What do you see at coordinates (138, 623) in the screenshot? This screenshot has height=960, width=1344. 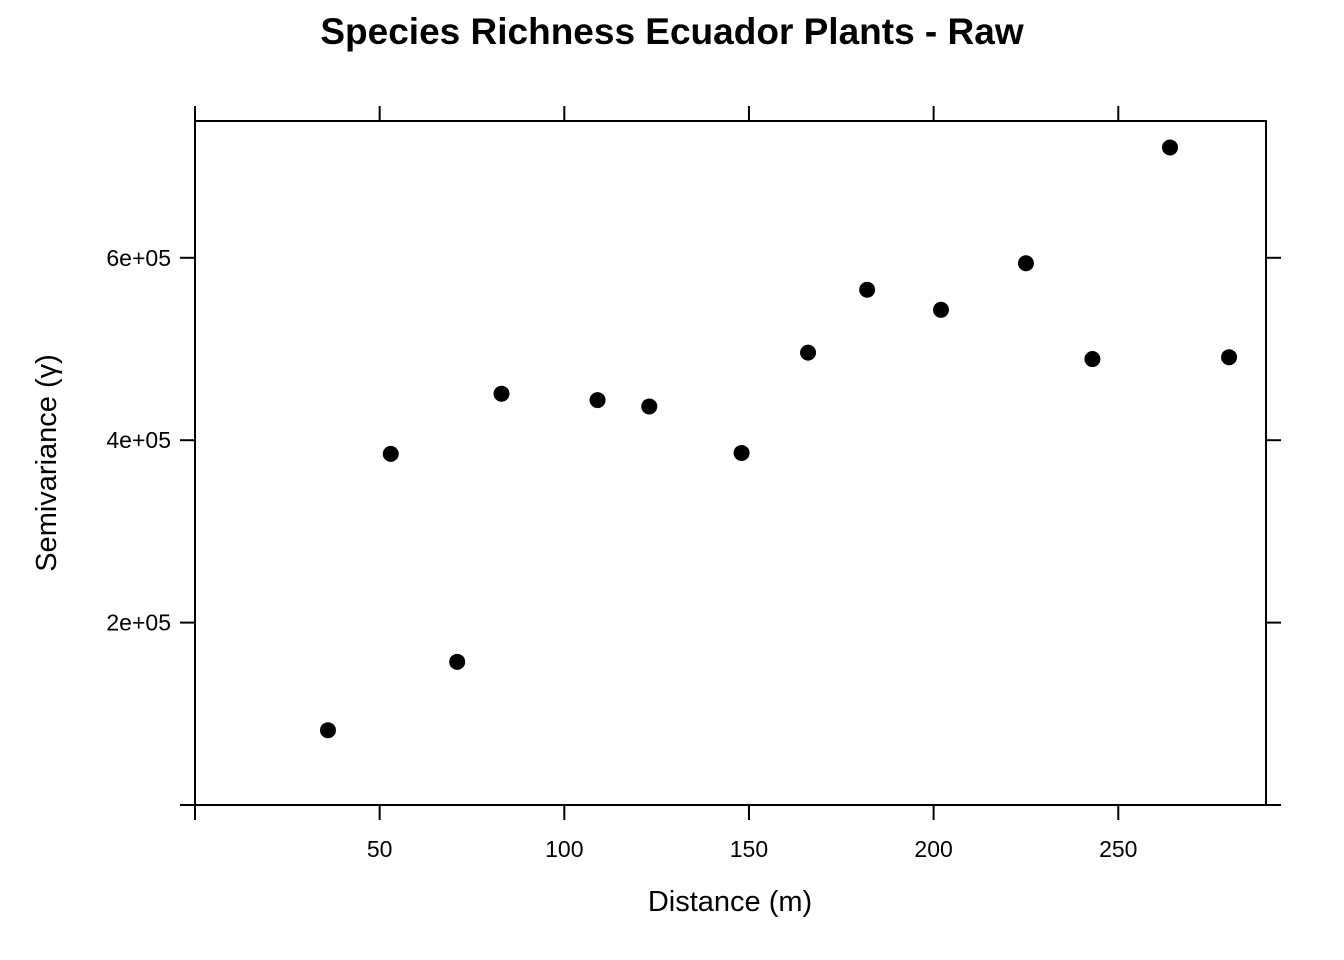 I see `y-tick-label: 2e+05` at bounding box center [138, 623].